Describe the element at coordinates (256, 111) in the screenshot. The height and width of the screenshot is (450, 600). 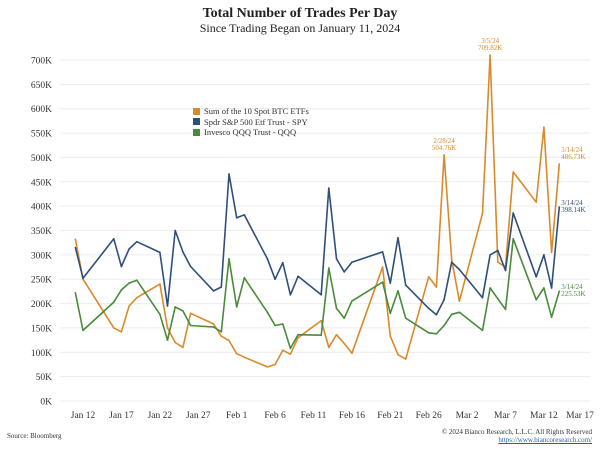
I see `legend-label: Sum of the 10 Spot BTC ETFs` at that location.